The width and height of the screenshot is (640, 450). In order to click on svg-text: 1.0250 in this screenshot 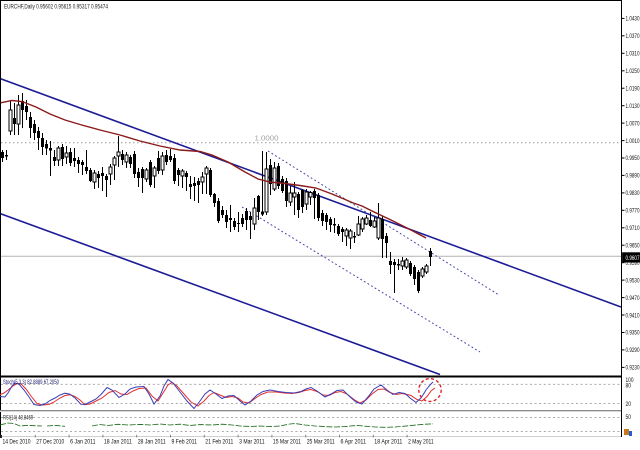, I will do `click(633, 71)`.